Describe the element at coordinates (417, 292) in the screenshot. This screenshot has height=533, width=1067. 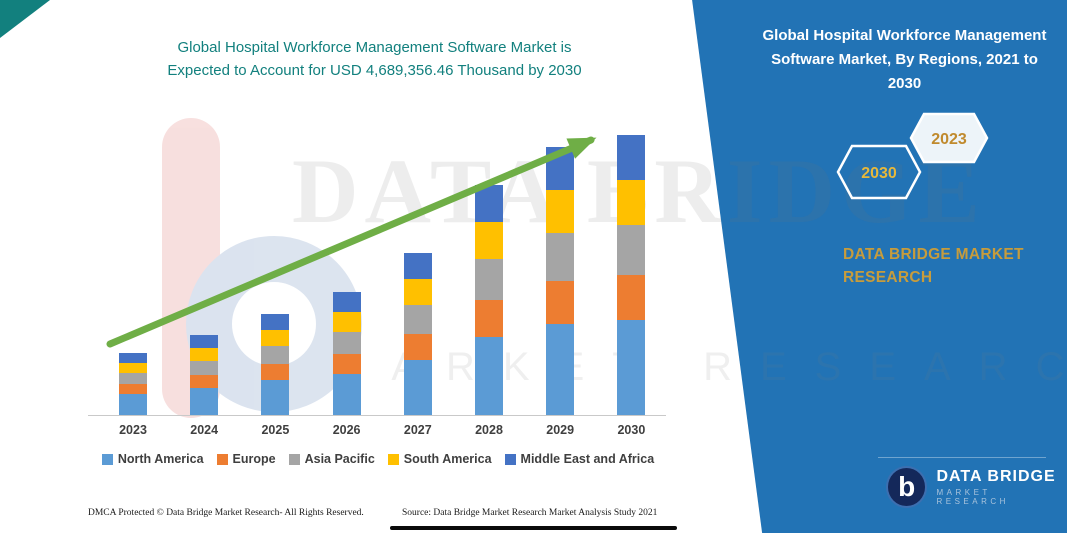
I see `segment-south-america-2027` at that location.